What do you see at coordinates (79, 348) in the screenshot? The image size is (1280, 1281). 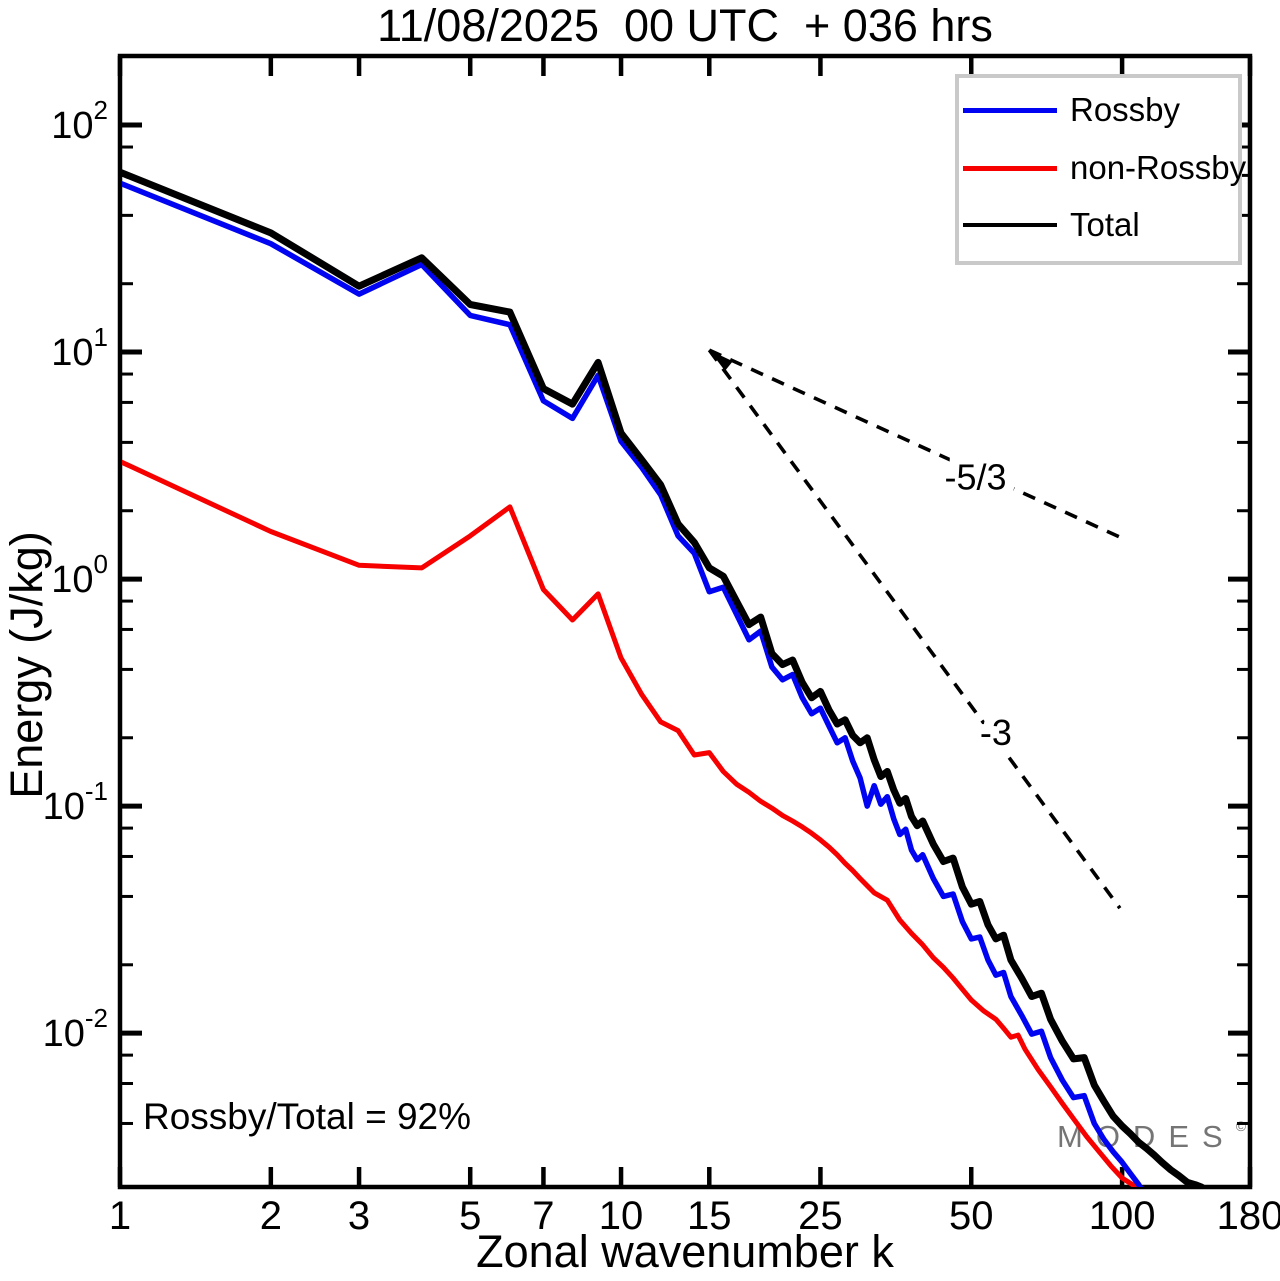 I see `y-tick-label: 10¹` at bounding box center [79, 348].